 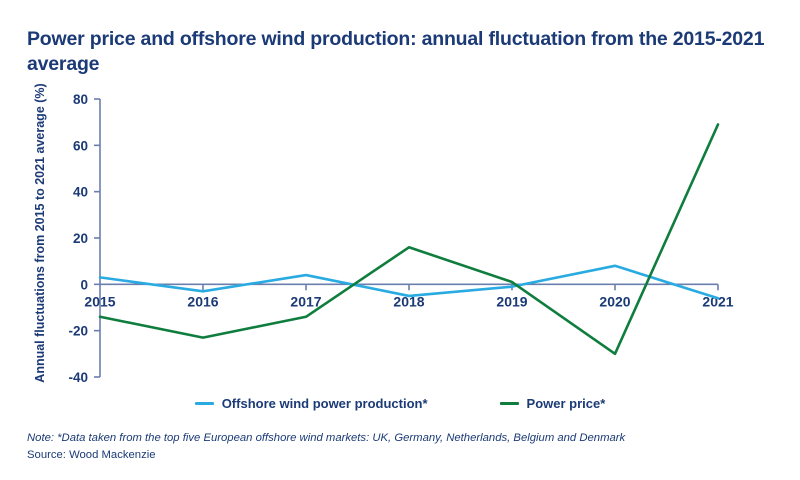 What do you see at coordinates (84, 284) in the screenshot?
I see `y-tick-label: 0` at bounding box center [84, 284].